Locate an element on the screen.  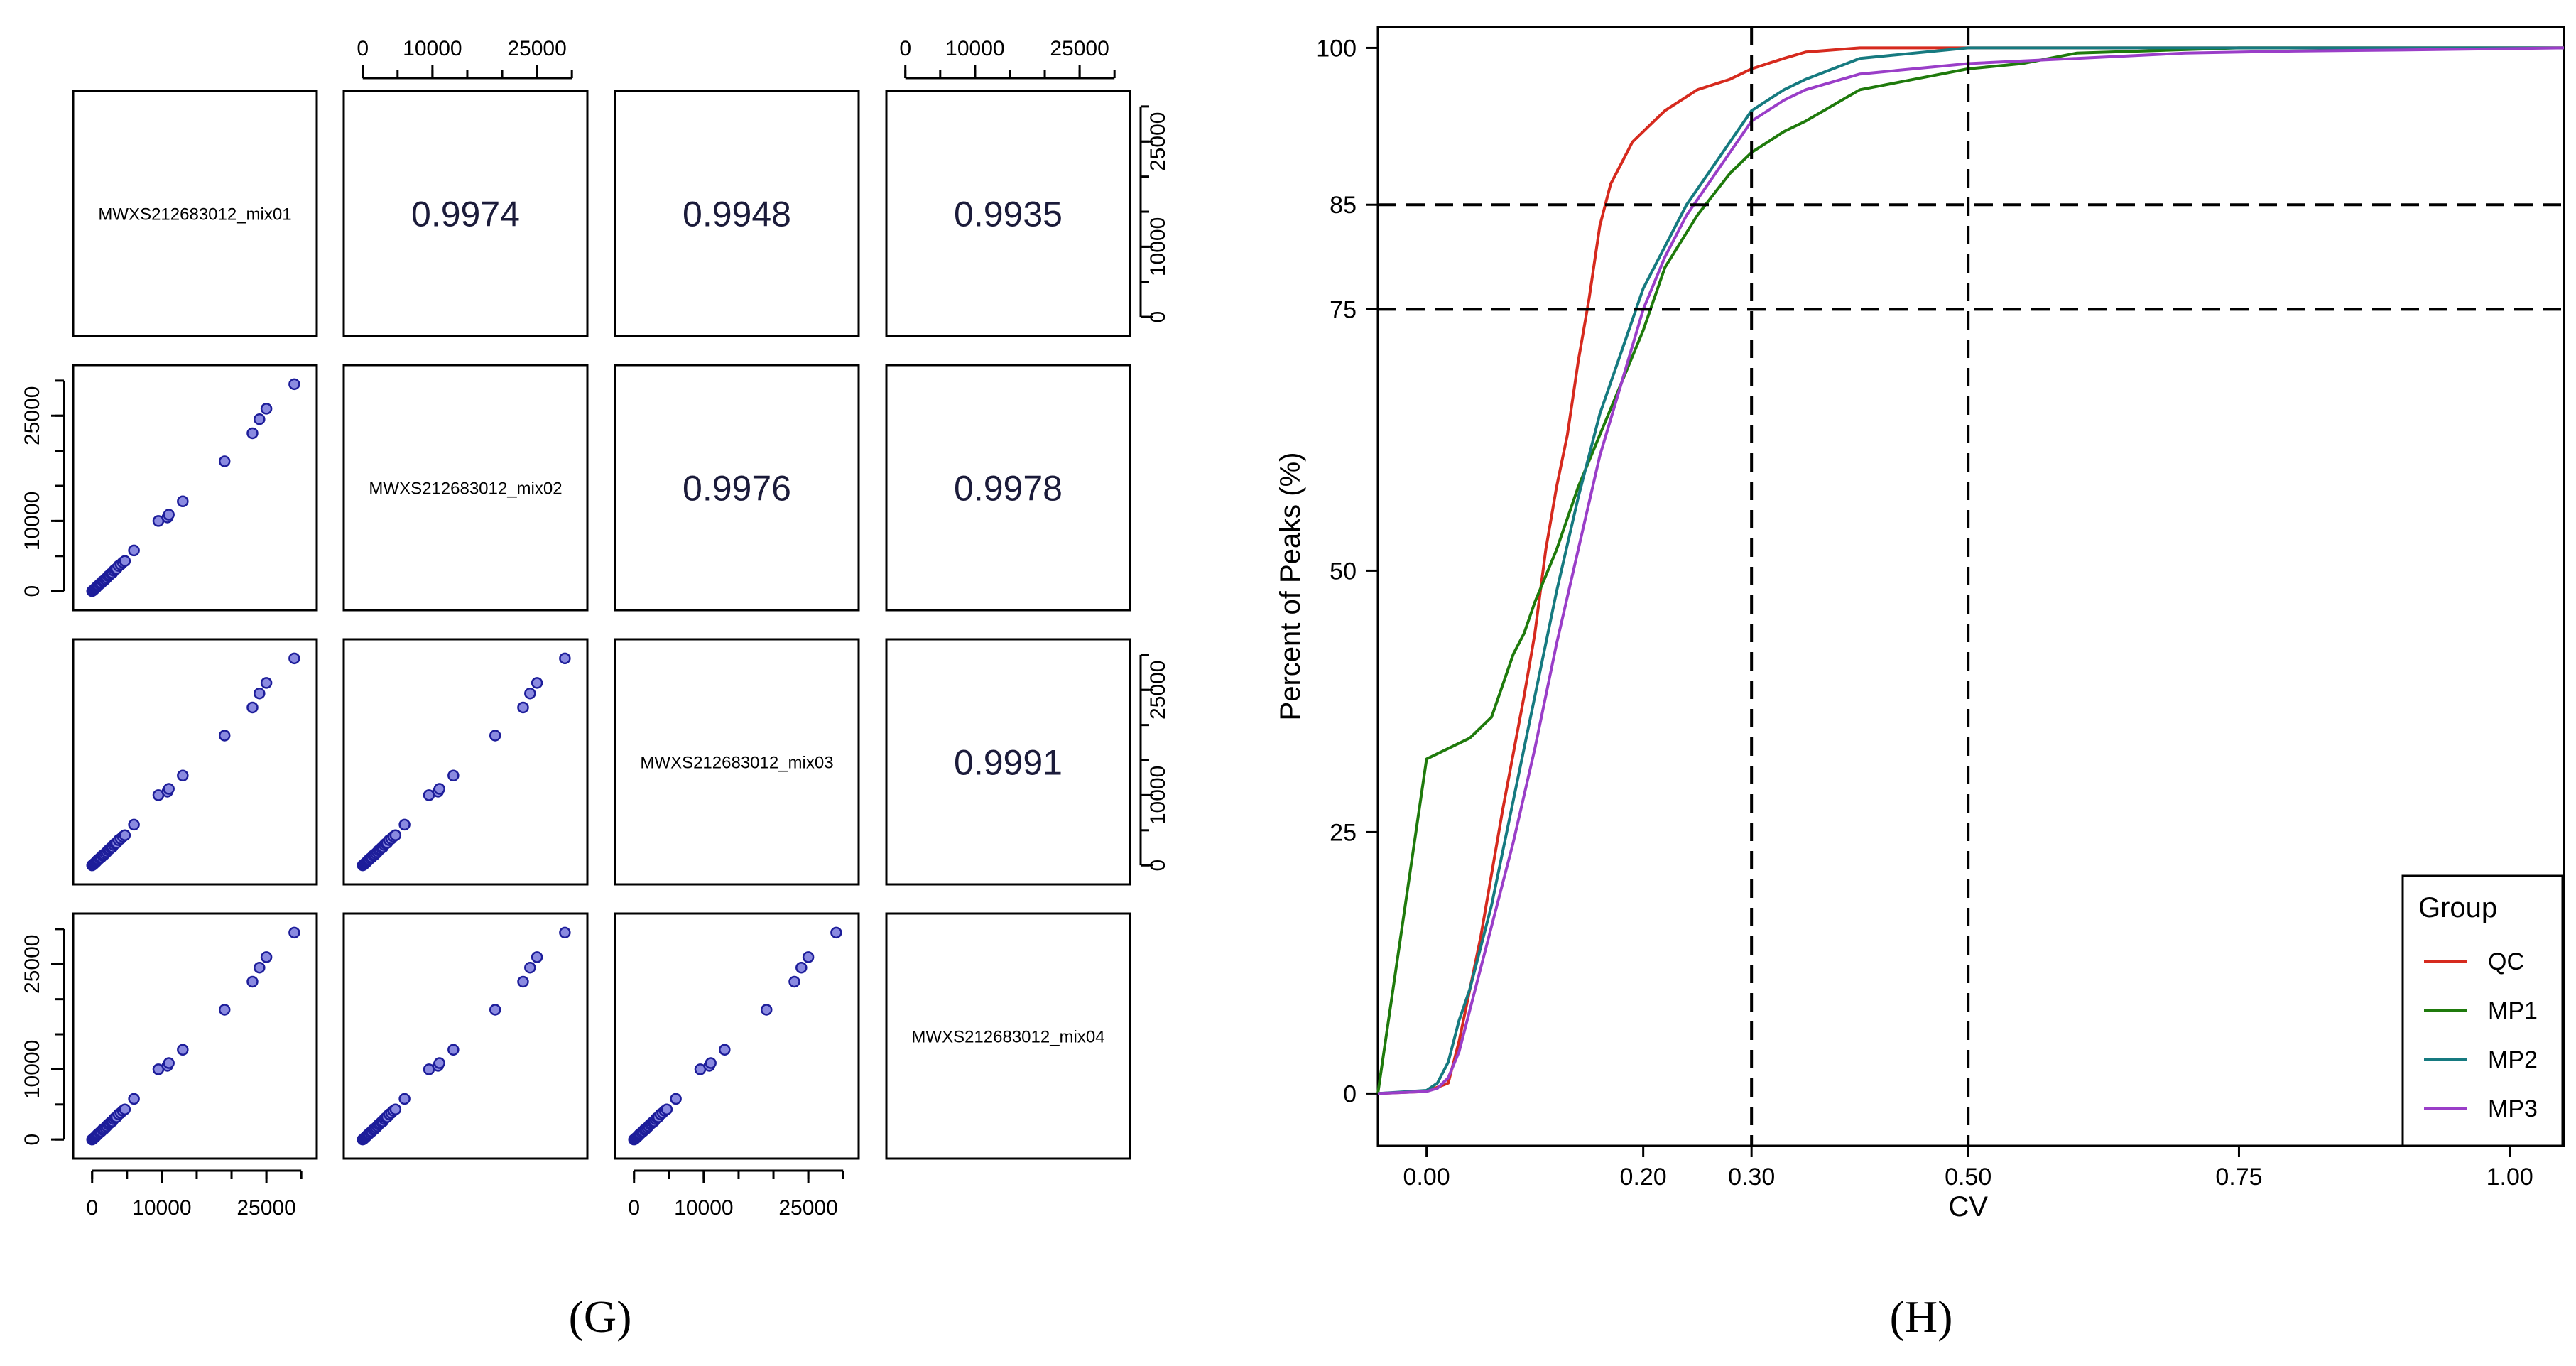
y-tick-label: 100 is located at coordinates (1337, 48).